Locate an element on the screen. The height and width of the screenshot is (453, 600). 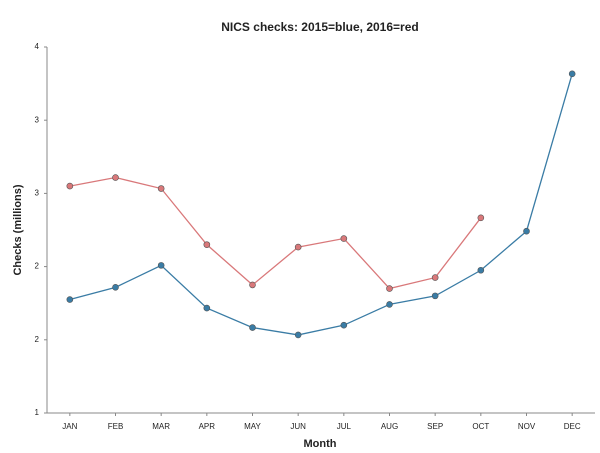
x-tick-label: JUN is located at coordinates (298, 426).